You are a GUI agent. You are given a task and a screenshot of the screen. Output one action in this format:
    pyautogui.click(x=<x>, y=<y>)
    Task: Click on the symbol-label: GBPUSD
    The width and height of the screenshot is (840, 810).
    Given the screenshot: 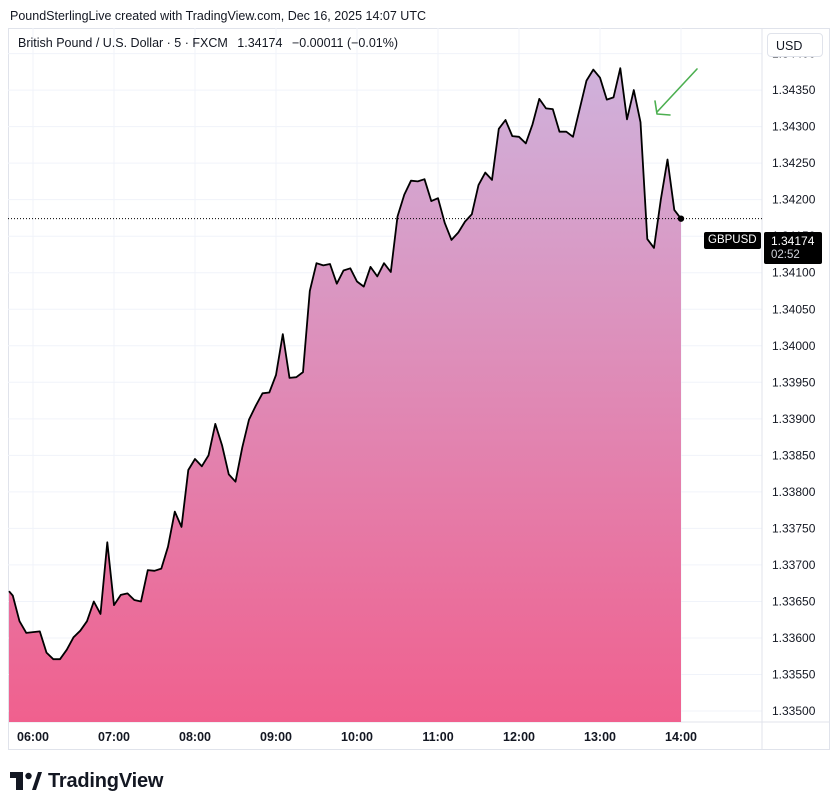 What is the action you would take?
    pyautogui.click(x=732, y=240)
    